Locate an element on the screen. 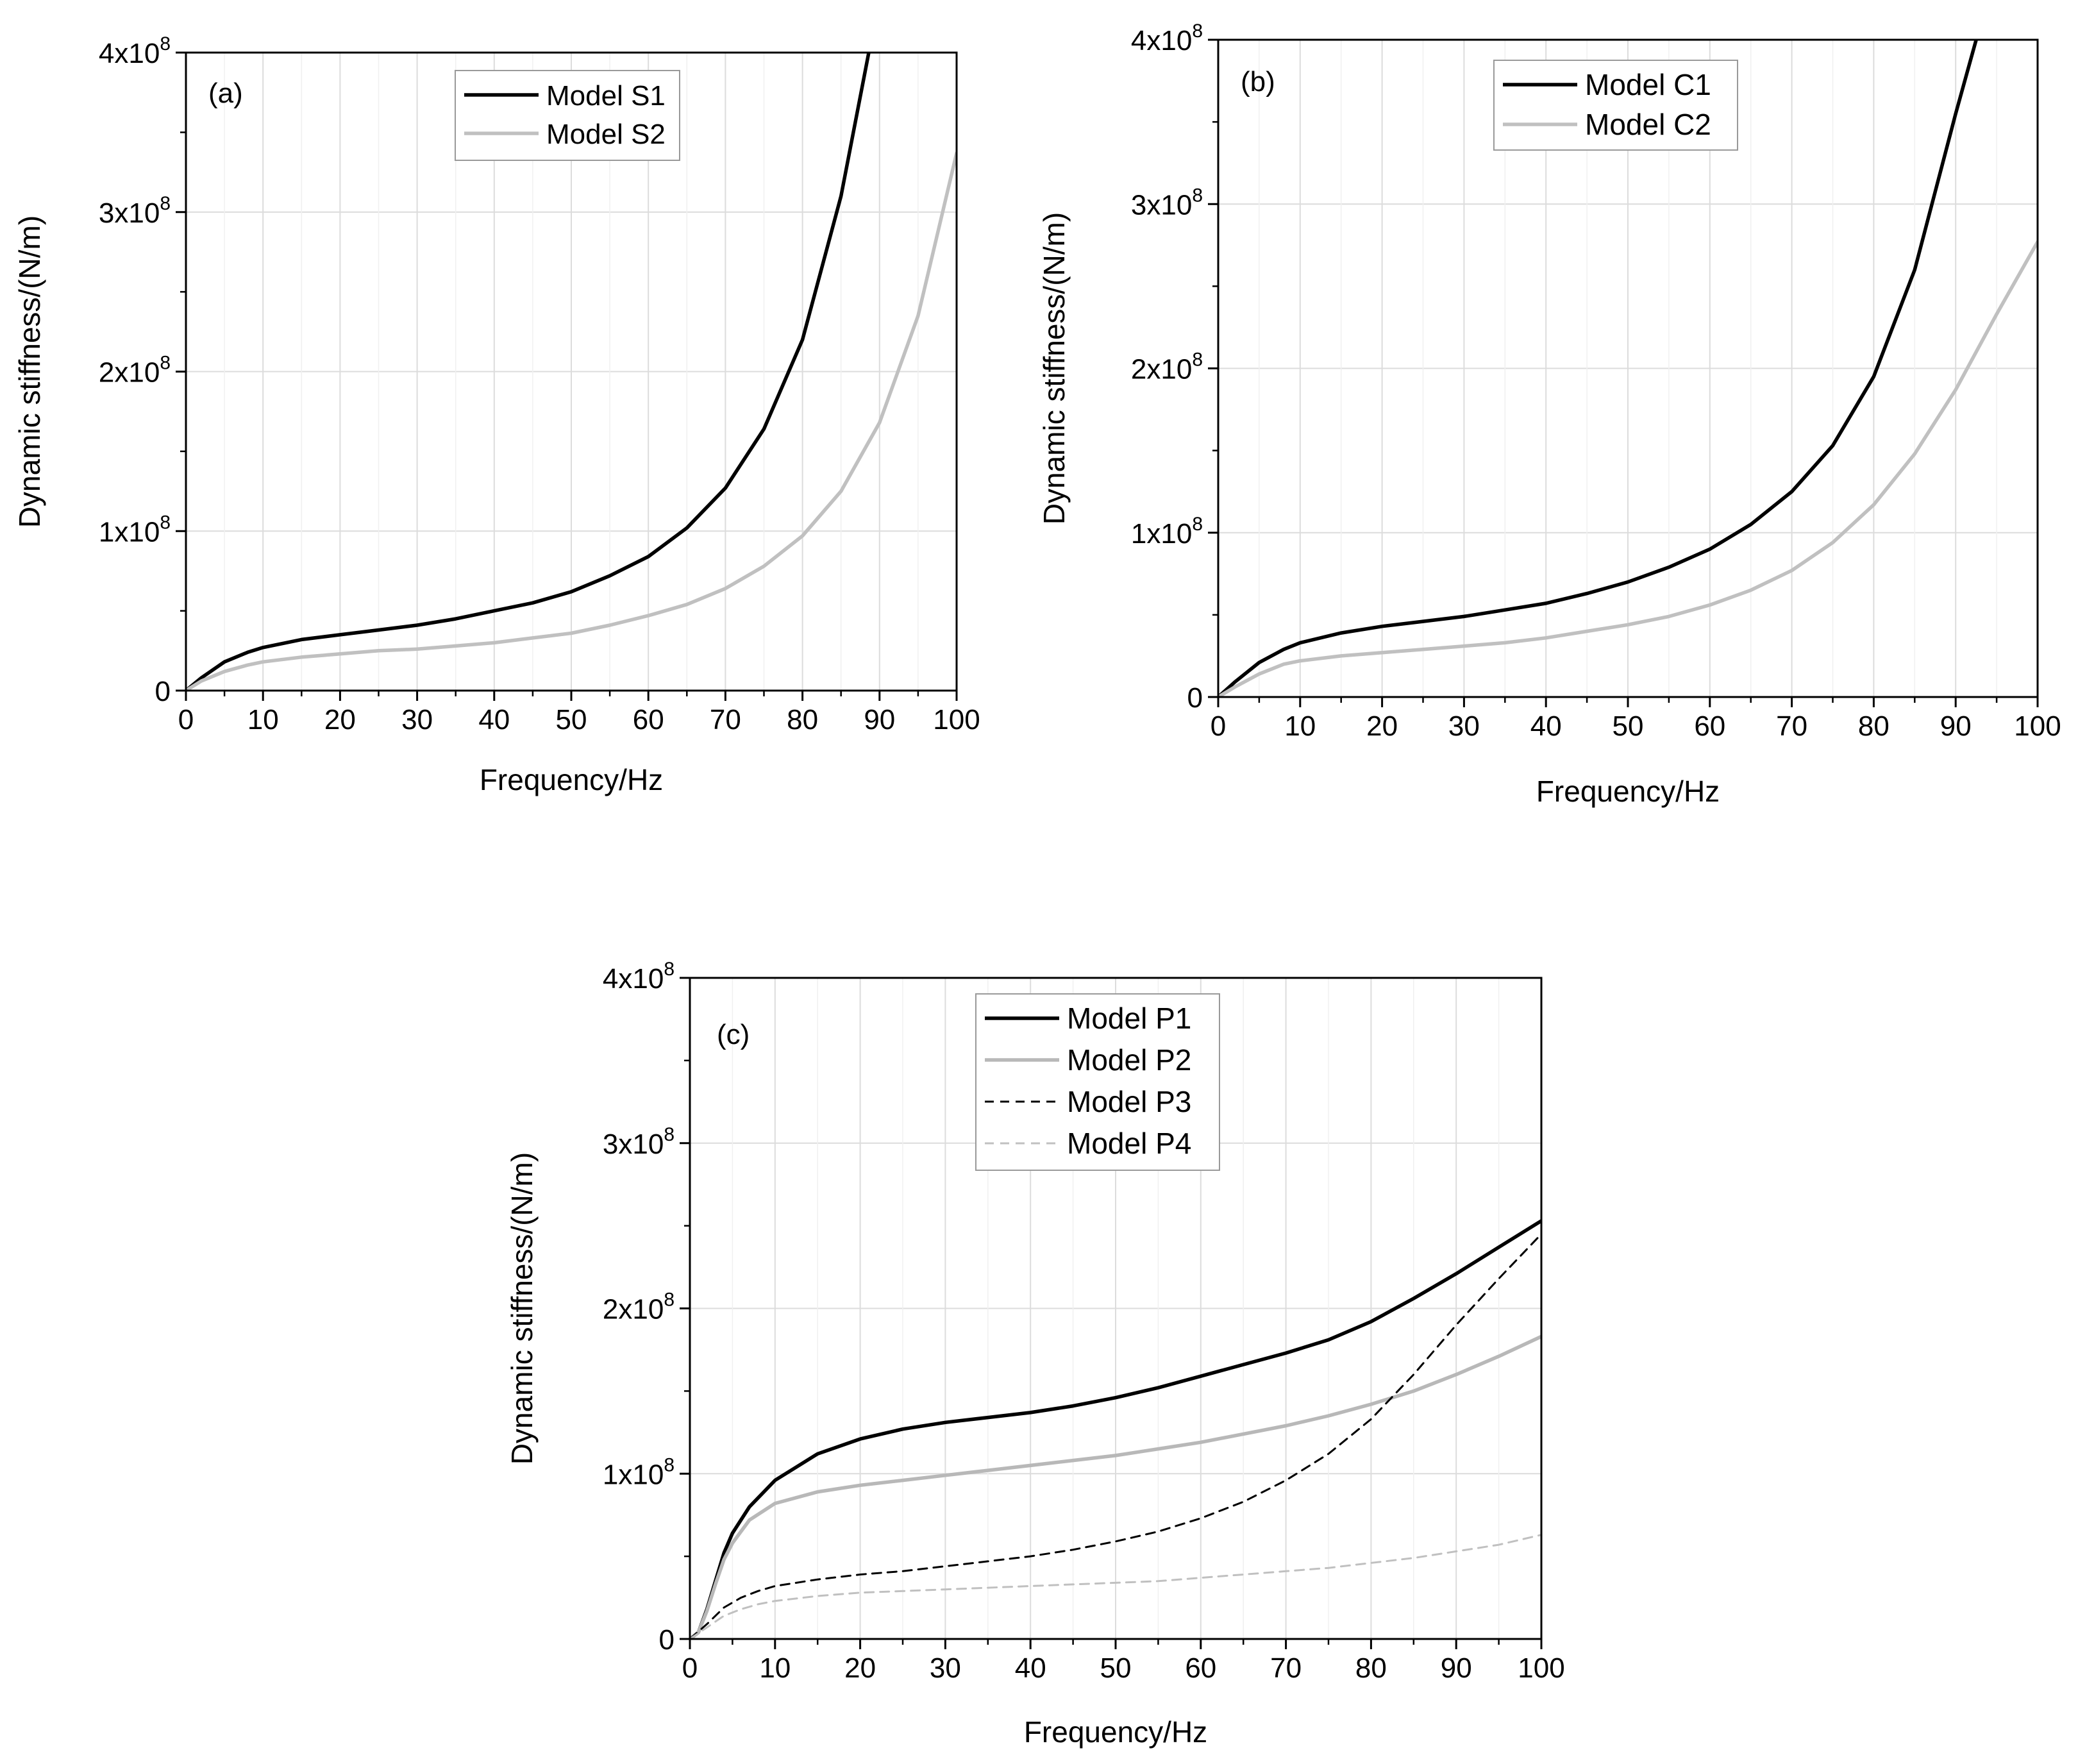 Image resolution: width=2078 pixels, height=1764 pixels. legend-label: Model C2 is located at coordinates (1648, 124).